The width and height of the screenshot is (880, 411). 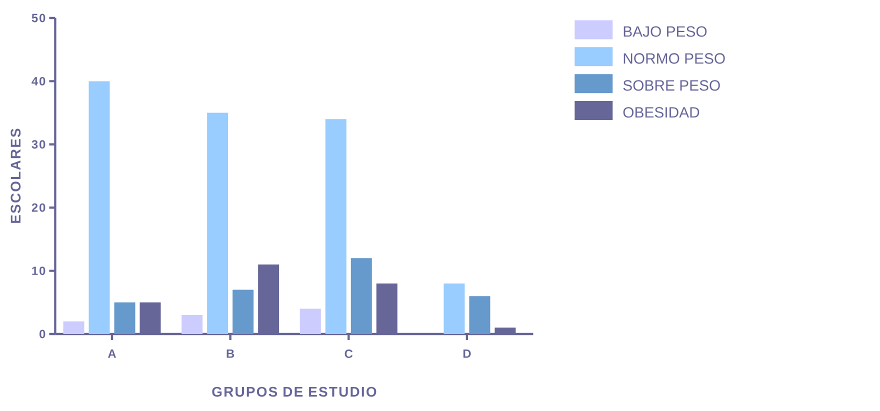 What do you see at coordinates (671, 85) in the screenshot?
I see `legend-label: SOBRE PESO` at bounding box center [671, 85].